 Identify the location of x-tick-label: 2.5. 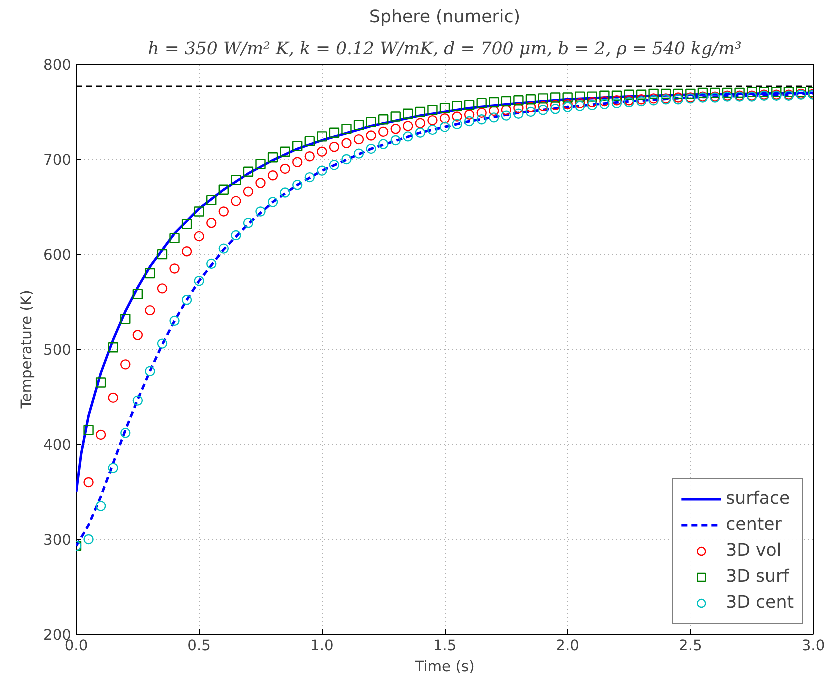
(690, 646).